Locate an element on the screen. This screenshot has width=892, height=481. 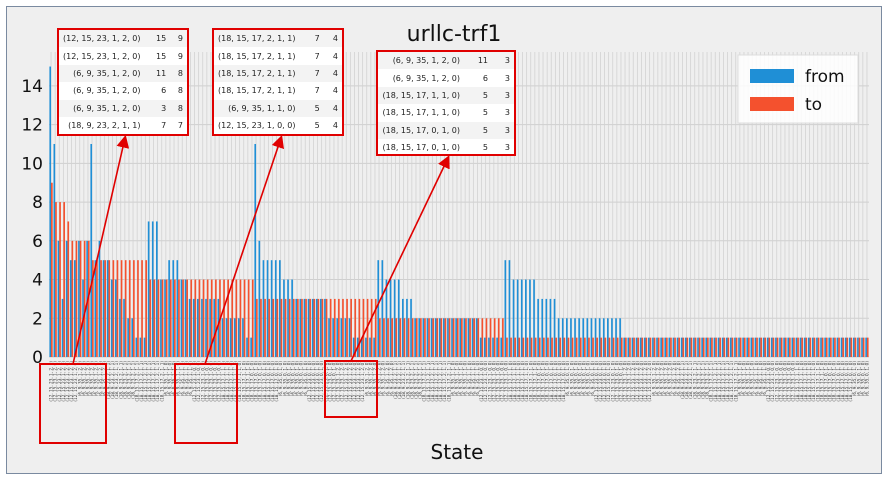
zoom-state: (12, 15, 23, 1, 0, 0) is located at coordinates (257, 126).